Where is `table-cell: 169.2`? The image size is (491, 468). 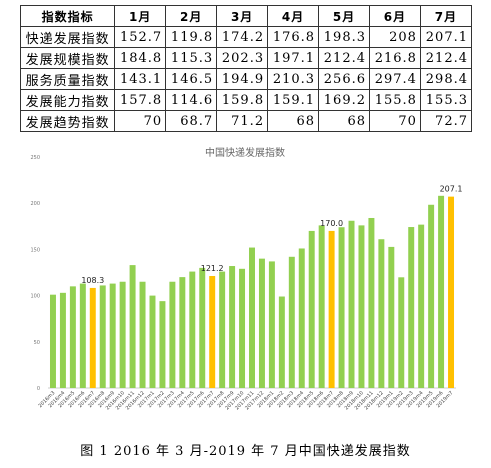 table-cell: 169.2 is located at coordinates (344, 100).